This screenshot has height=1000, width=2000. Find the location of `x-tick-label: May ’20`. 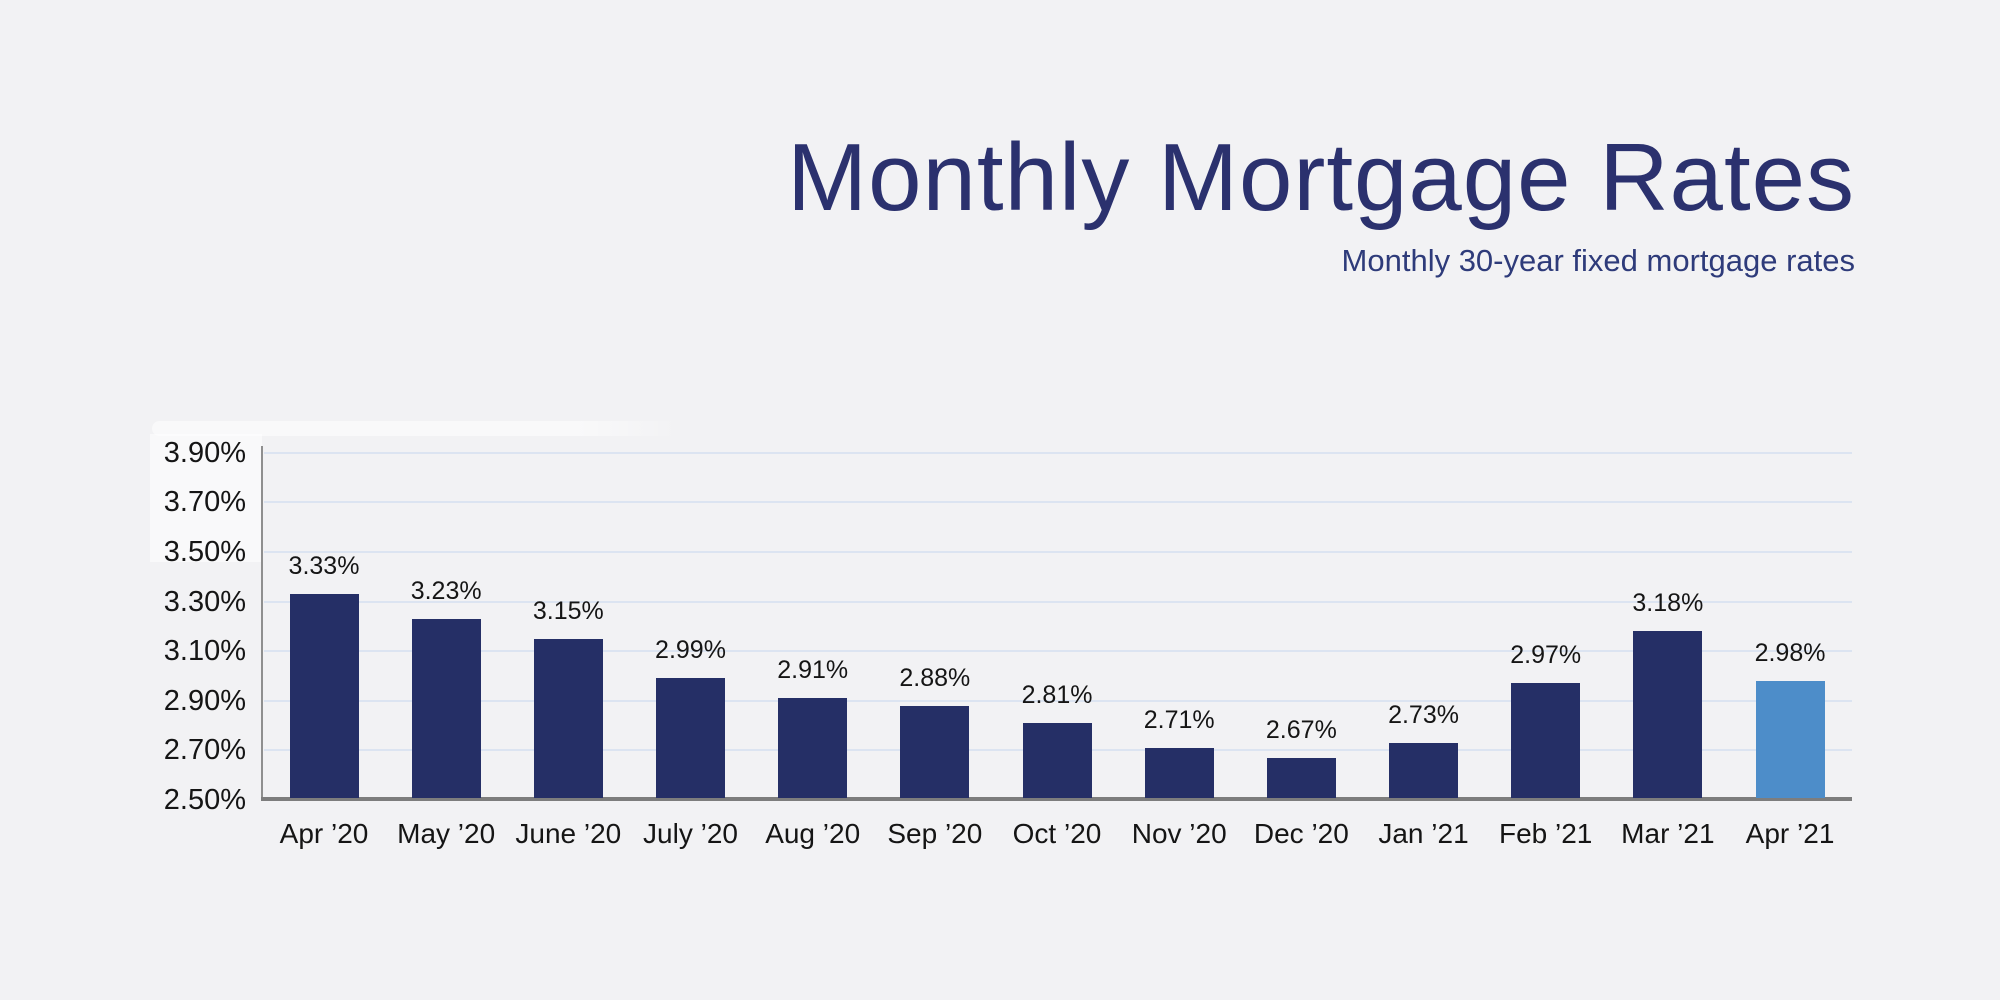

x-tick-label: May ’20 is located at coordinates (446, 833).